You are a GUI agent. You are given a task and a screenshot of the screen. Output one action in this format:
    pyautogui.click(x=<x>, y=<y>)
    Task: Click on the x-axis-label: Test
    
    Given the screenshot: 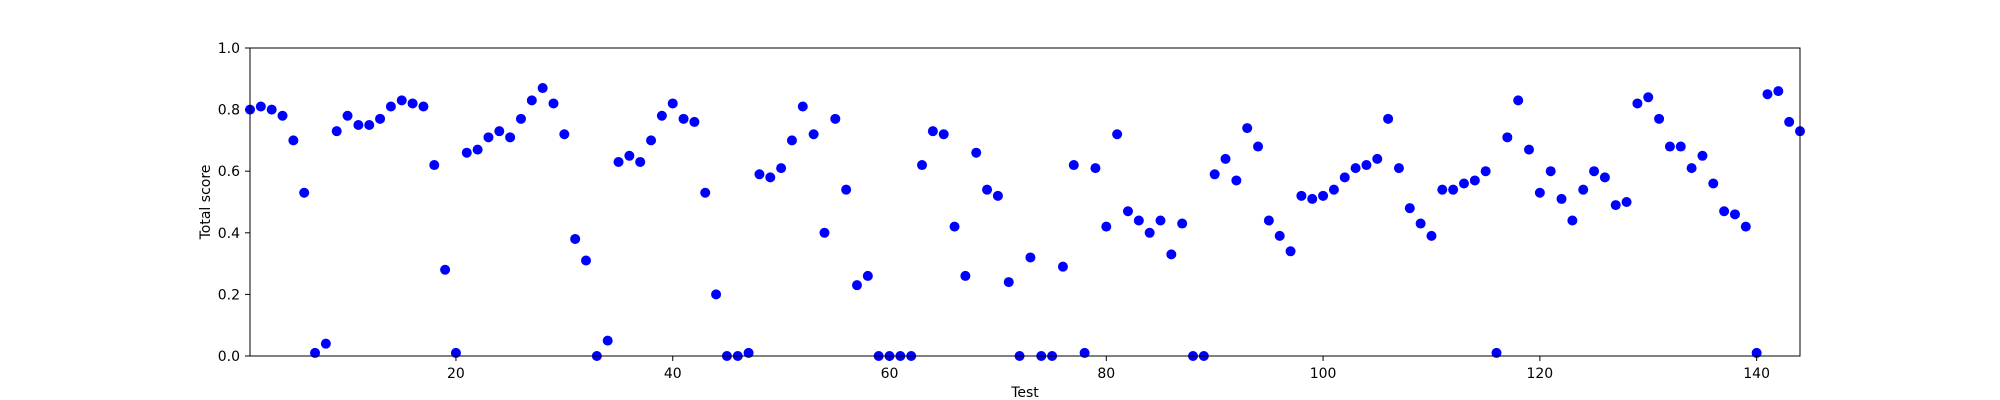 What is the action you would take?
    pyautogui.click(x=1024, y=392)
    